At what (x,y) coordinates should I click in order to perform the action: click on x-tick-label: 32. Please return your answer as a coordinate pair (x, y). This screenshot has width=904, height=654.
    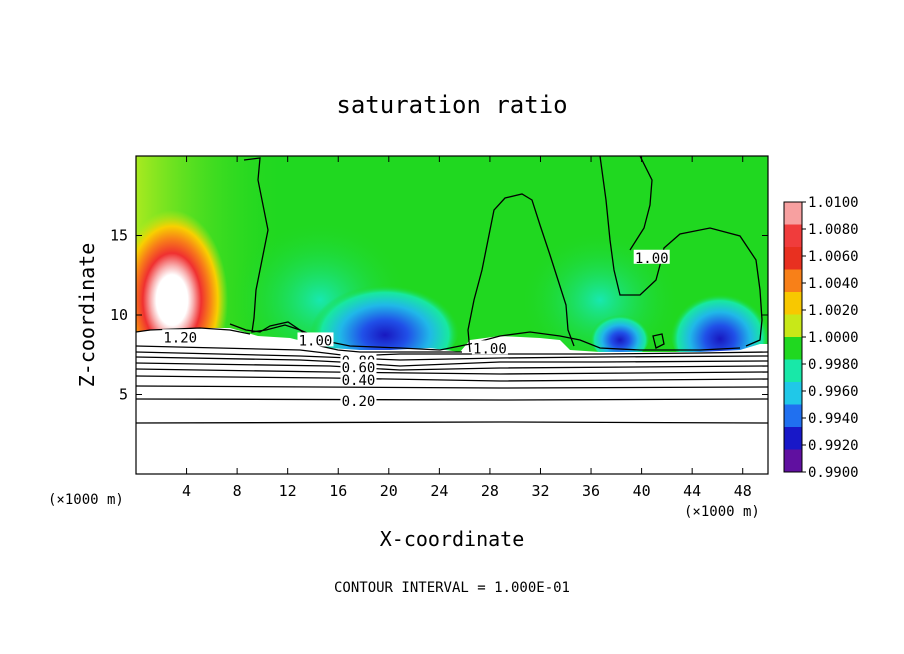
    Looking at the image, I should click on (540, 491).